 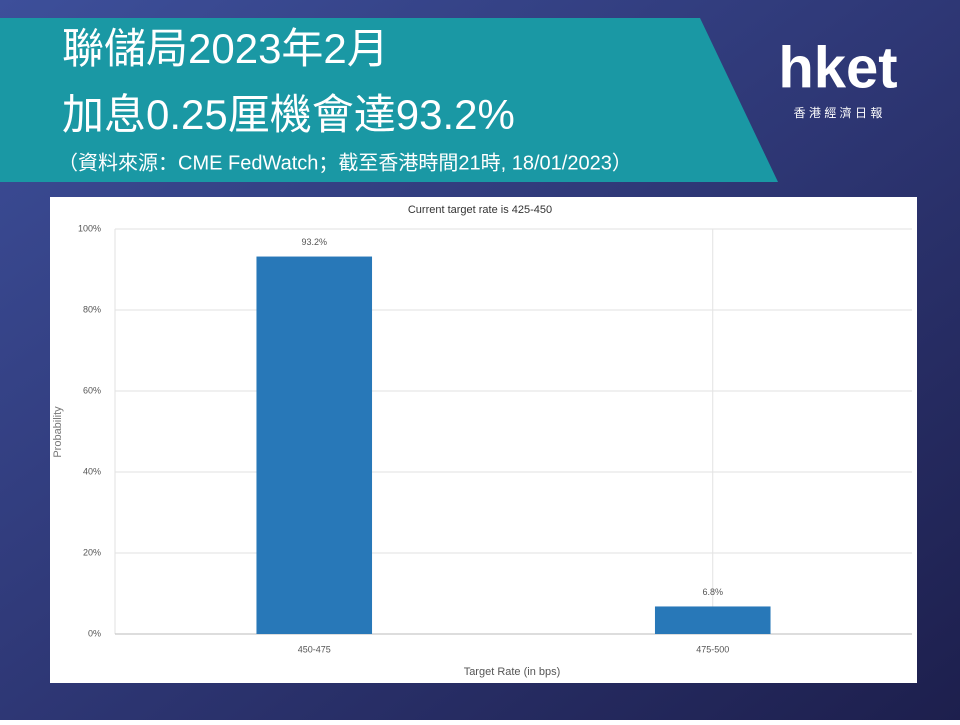 What do you see at coordinates (712, 592) in the screenshot?
I see `value-label: 6.8%` at bounding box center [712, 592].